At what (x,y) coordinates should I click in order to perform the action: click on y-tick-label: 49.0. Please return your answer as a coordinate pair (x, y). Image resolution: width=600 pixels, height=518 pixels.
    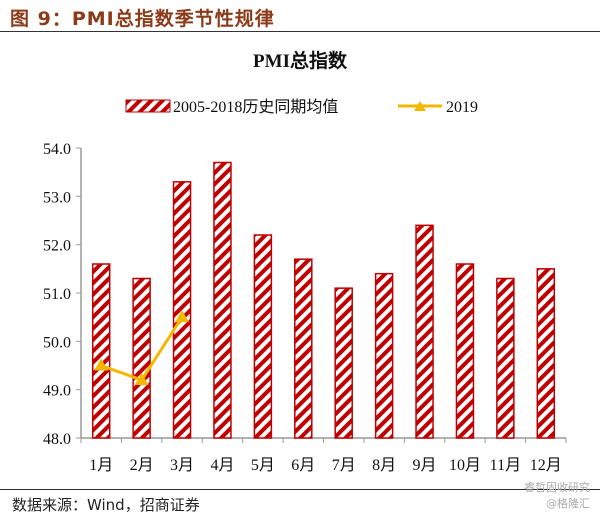
    Looking at the image, I should click on (57, 391).